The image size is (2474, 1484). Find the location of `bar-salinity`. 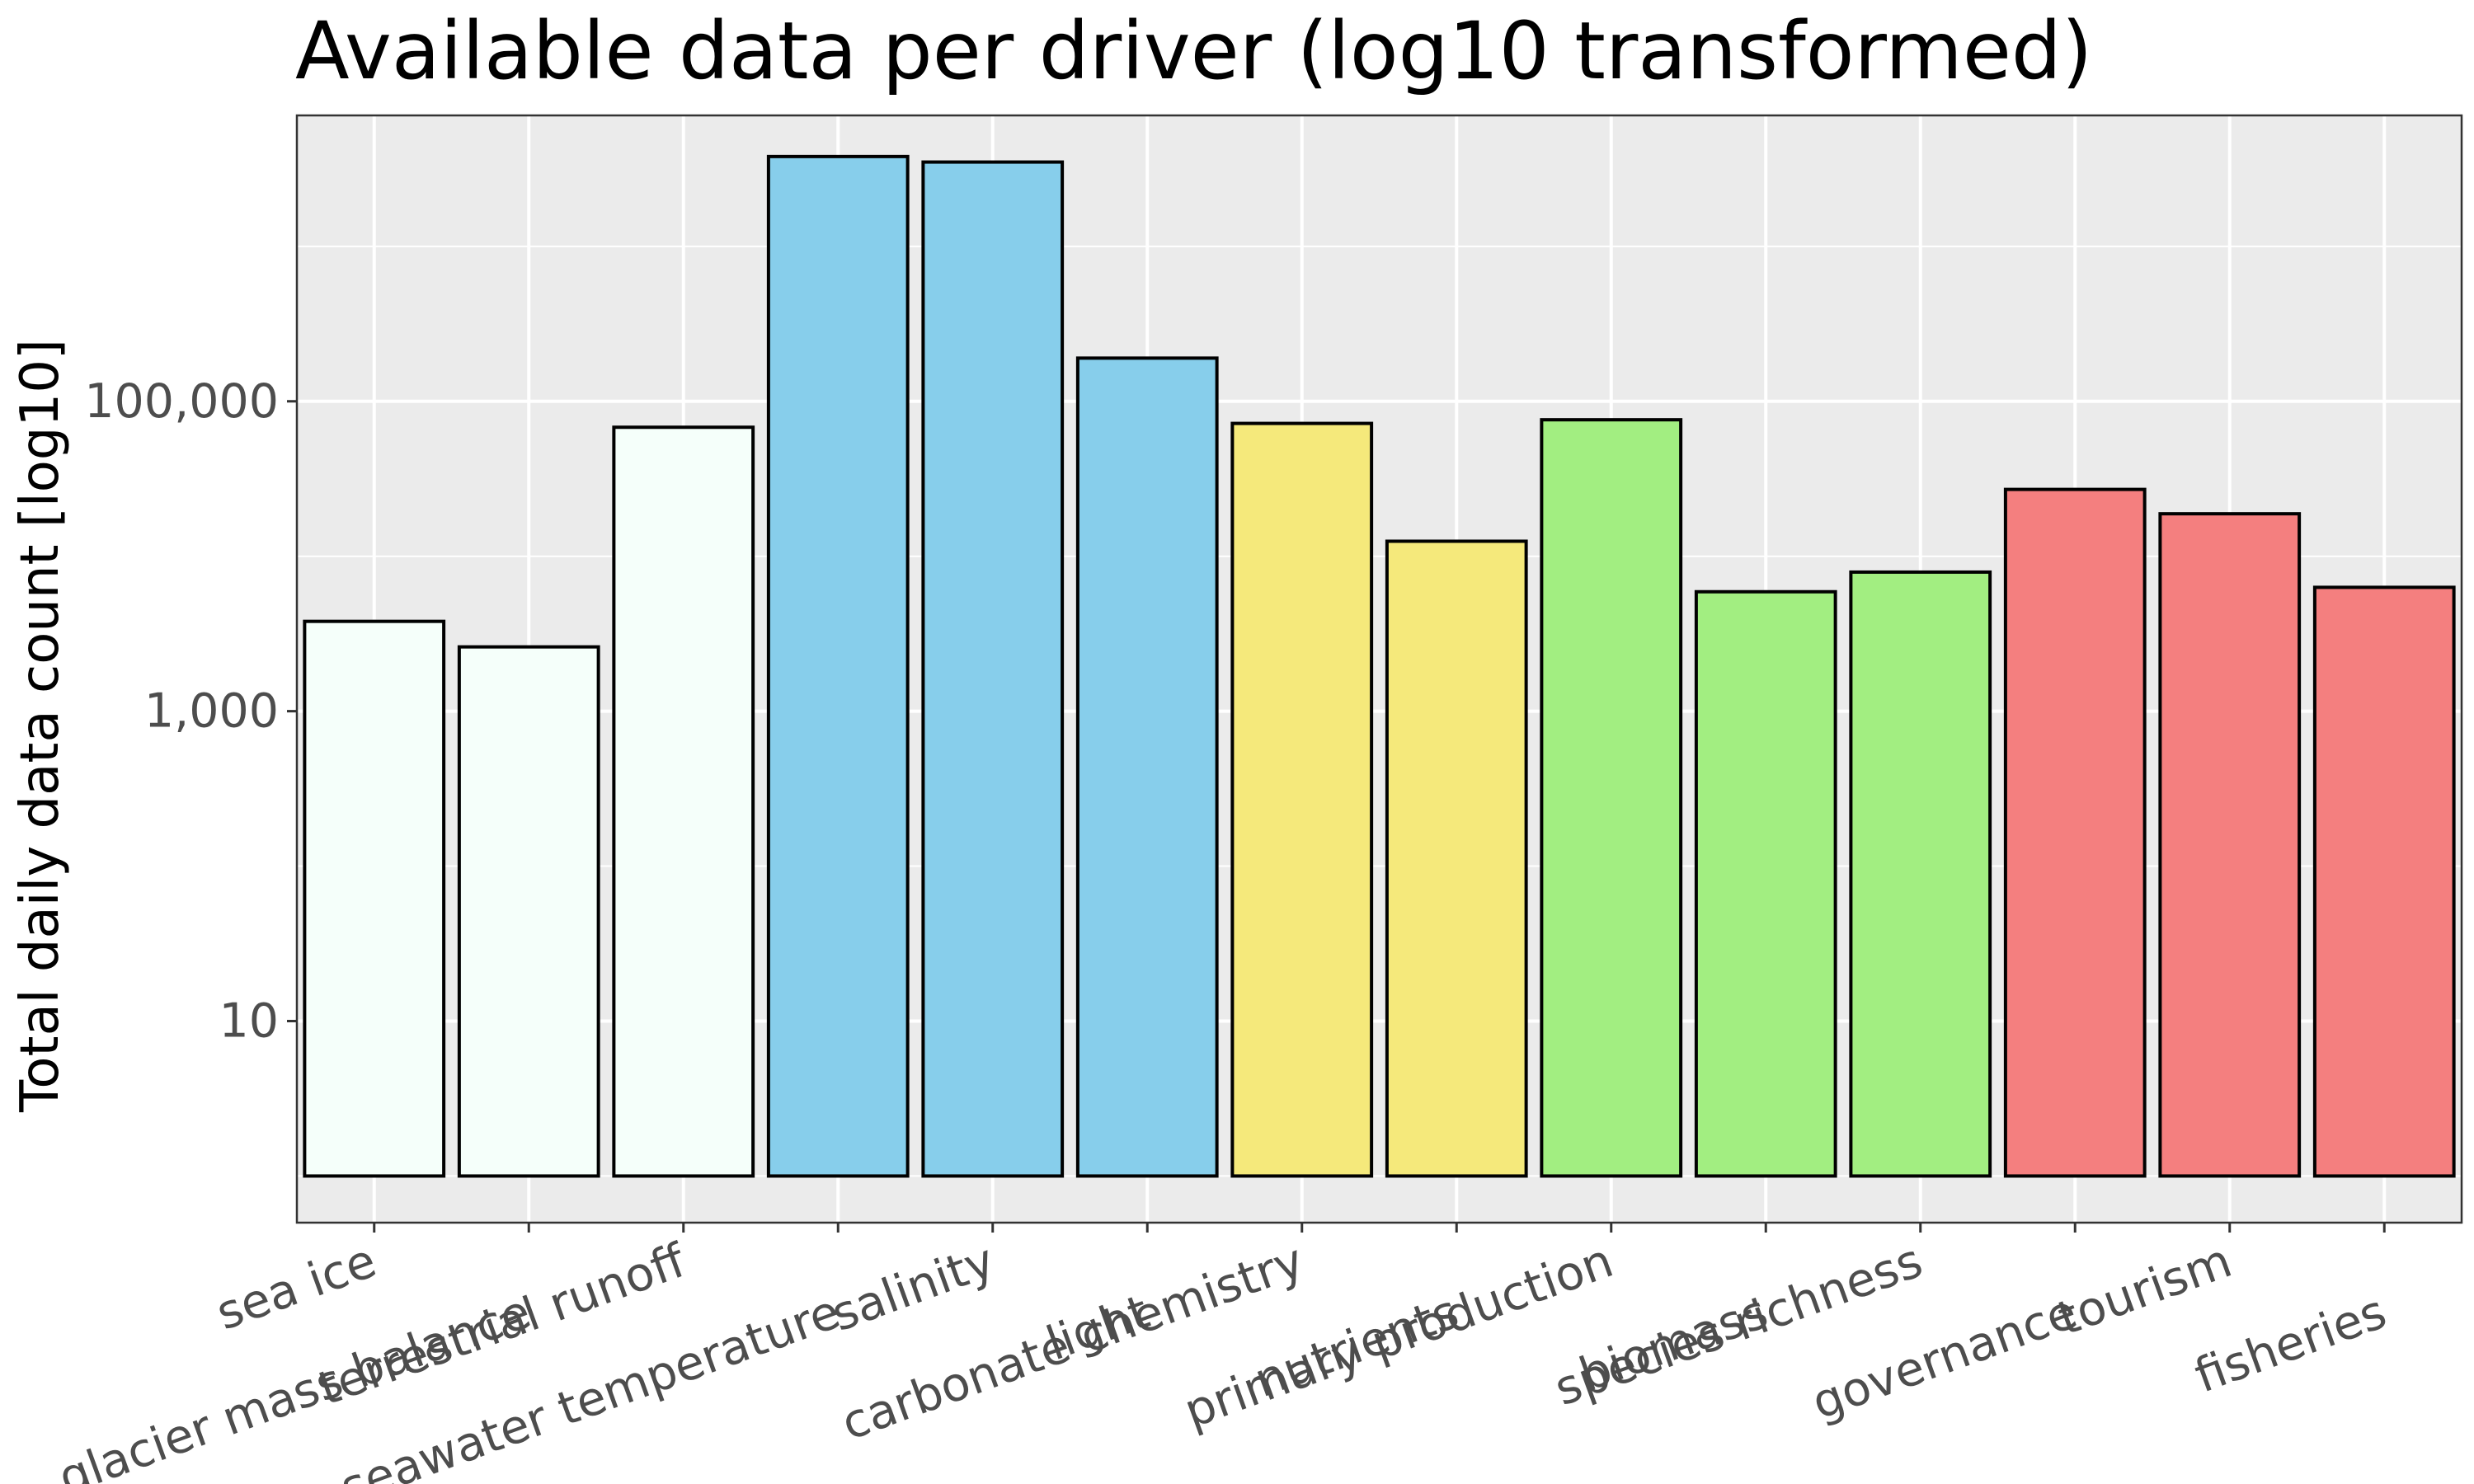

bar-salinity is located at coordinates (993, 669).